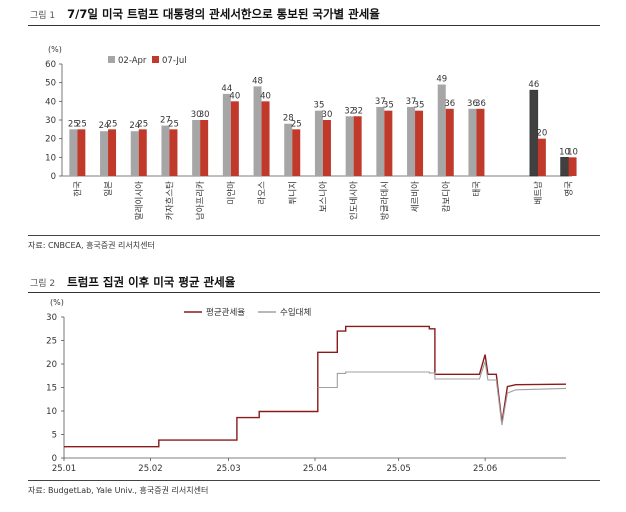  Describe the element at coordinates (411, 102) in the screenshot. I see `data-label-02-apr: 37` at that location.